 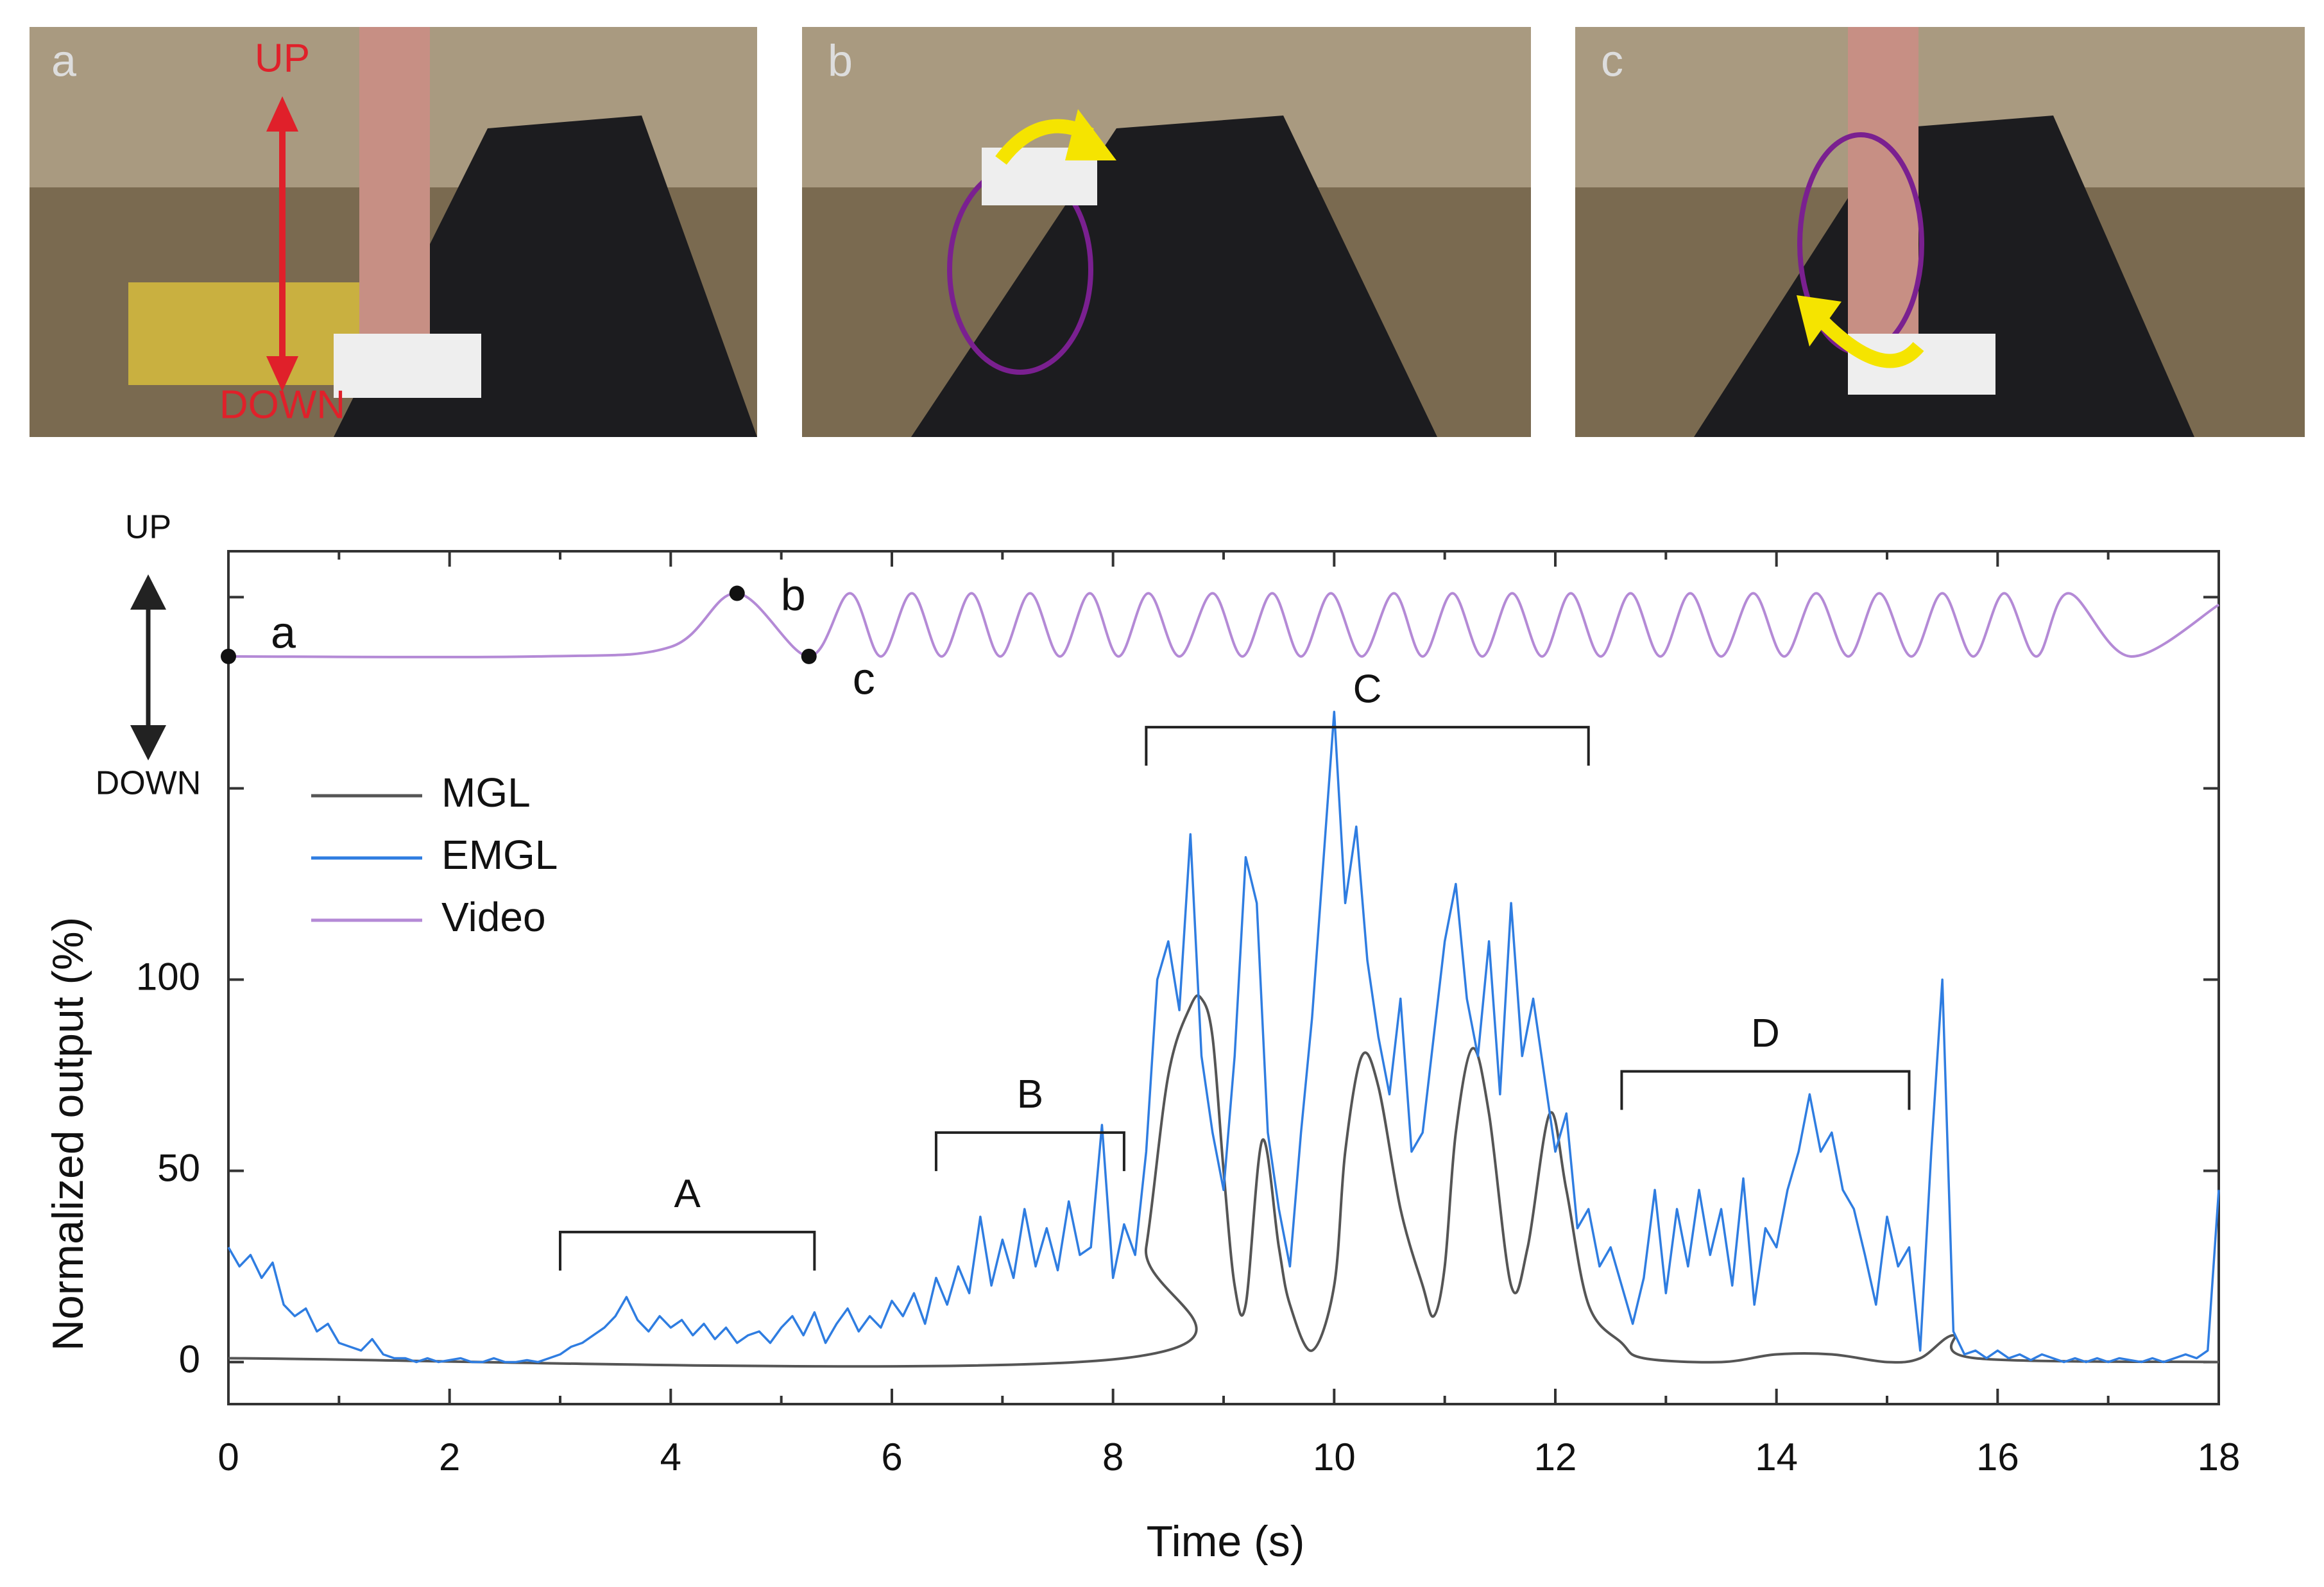 I want to click on legend-label: EMGL, so click(x=499, y=855).